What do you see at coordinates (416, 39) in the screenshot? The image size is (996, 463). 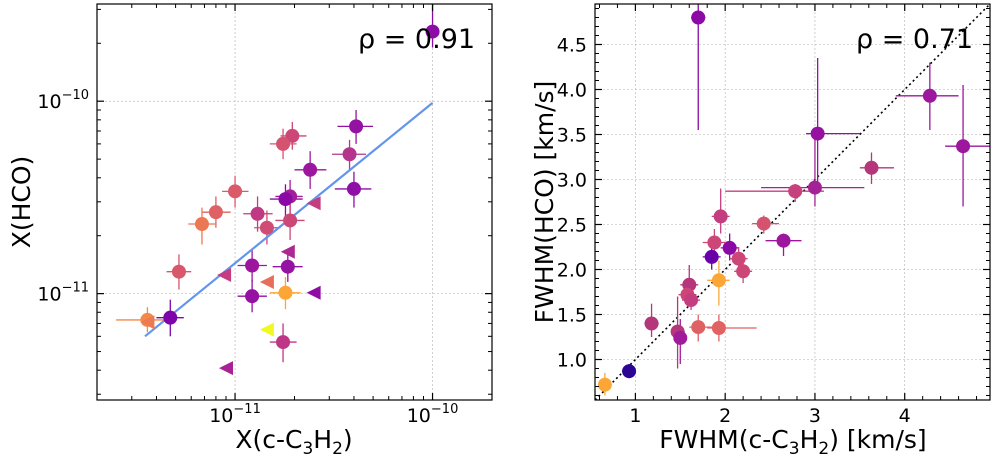 I see `rho-annotation-left: ρ = 0.91` at bounding box center [416, 39].